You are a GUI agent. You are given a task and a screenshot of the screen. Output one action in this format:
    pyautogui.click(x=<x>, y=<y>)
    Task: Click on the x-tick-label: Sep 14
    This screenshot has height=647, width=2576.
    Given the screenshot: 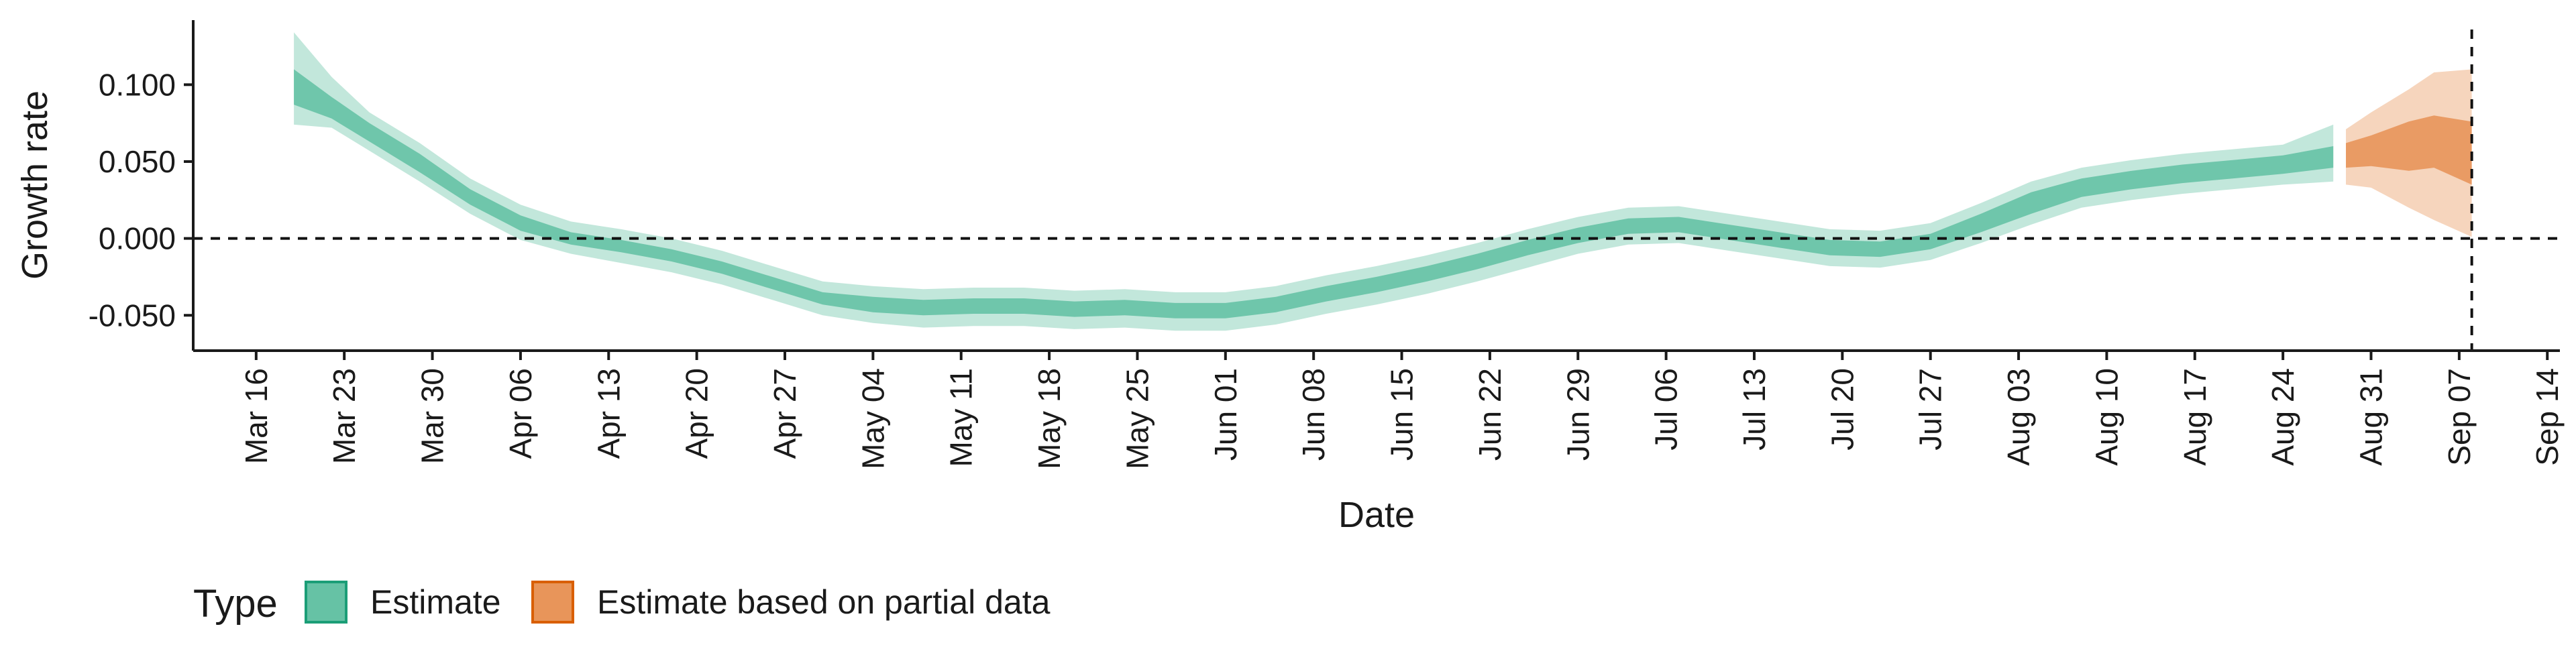 What is the action you would take?
    pyautogui.click(x=2547, y=417)
    